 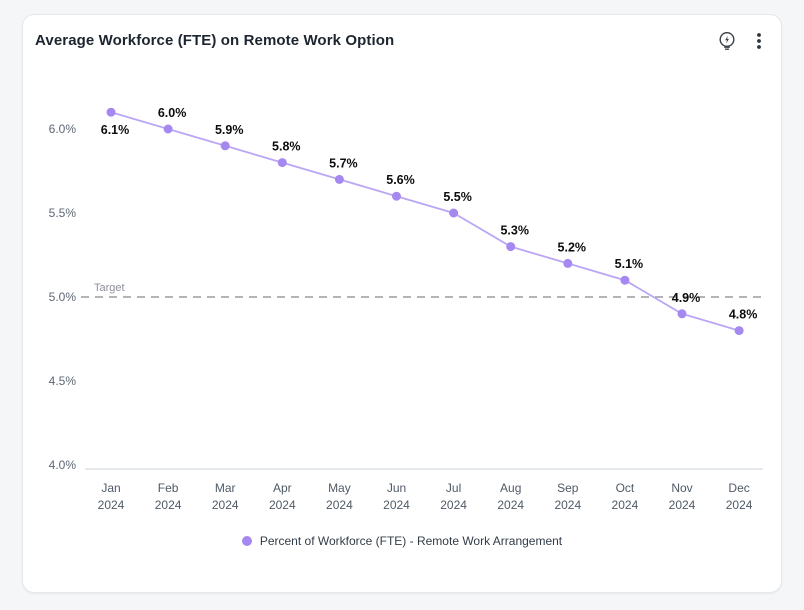 What do you see at coordinates (510, 488) in the screenshot?
I see `x-axis-month-label: Aug` at bounding box center [510, 488].